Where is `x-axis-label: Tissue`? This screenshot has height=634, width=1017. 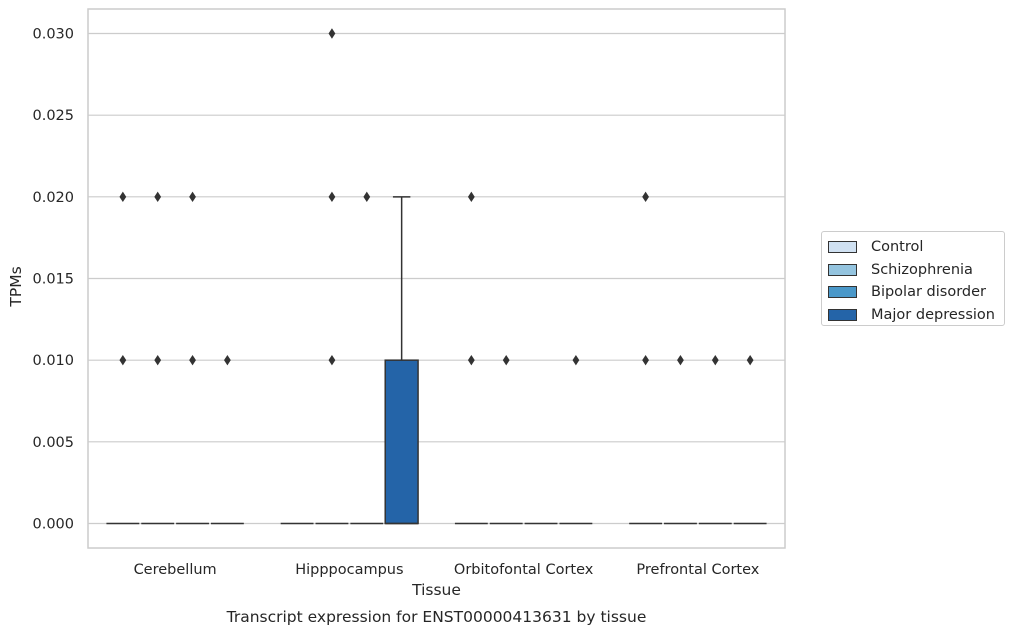 x-axis-label: Tissue is located at coordinates (436, 590).